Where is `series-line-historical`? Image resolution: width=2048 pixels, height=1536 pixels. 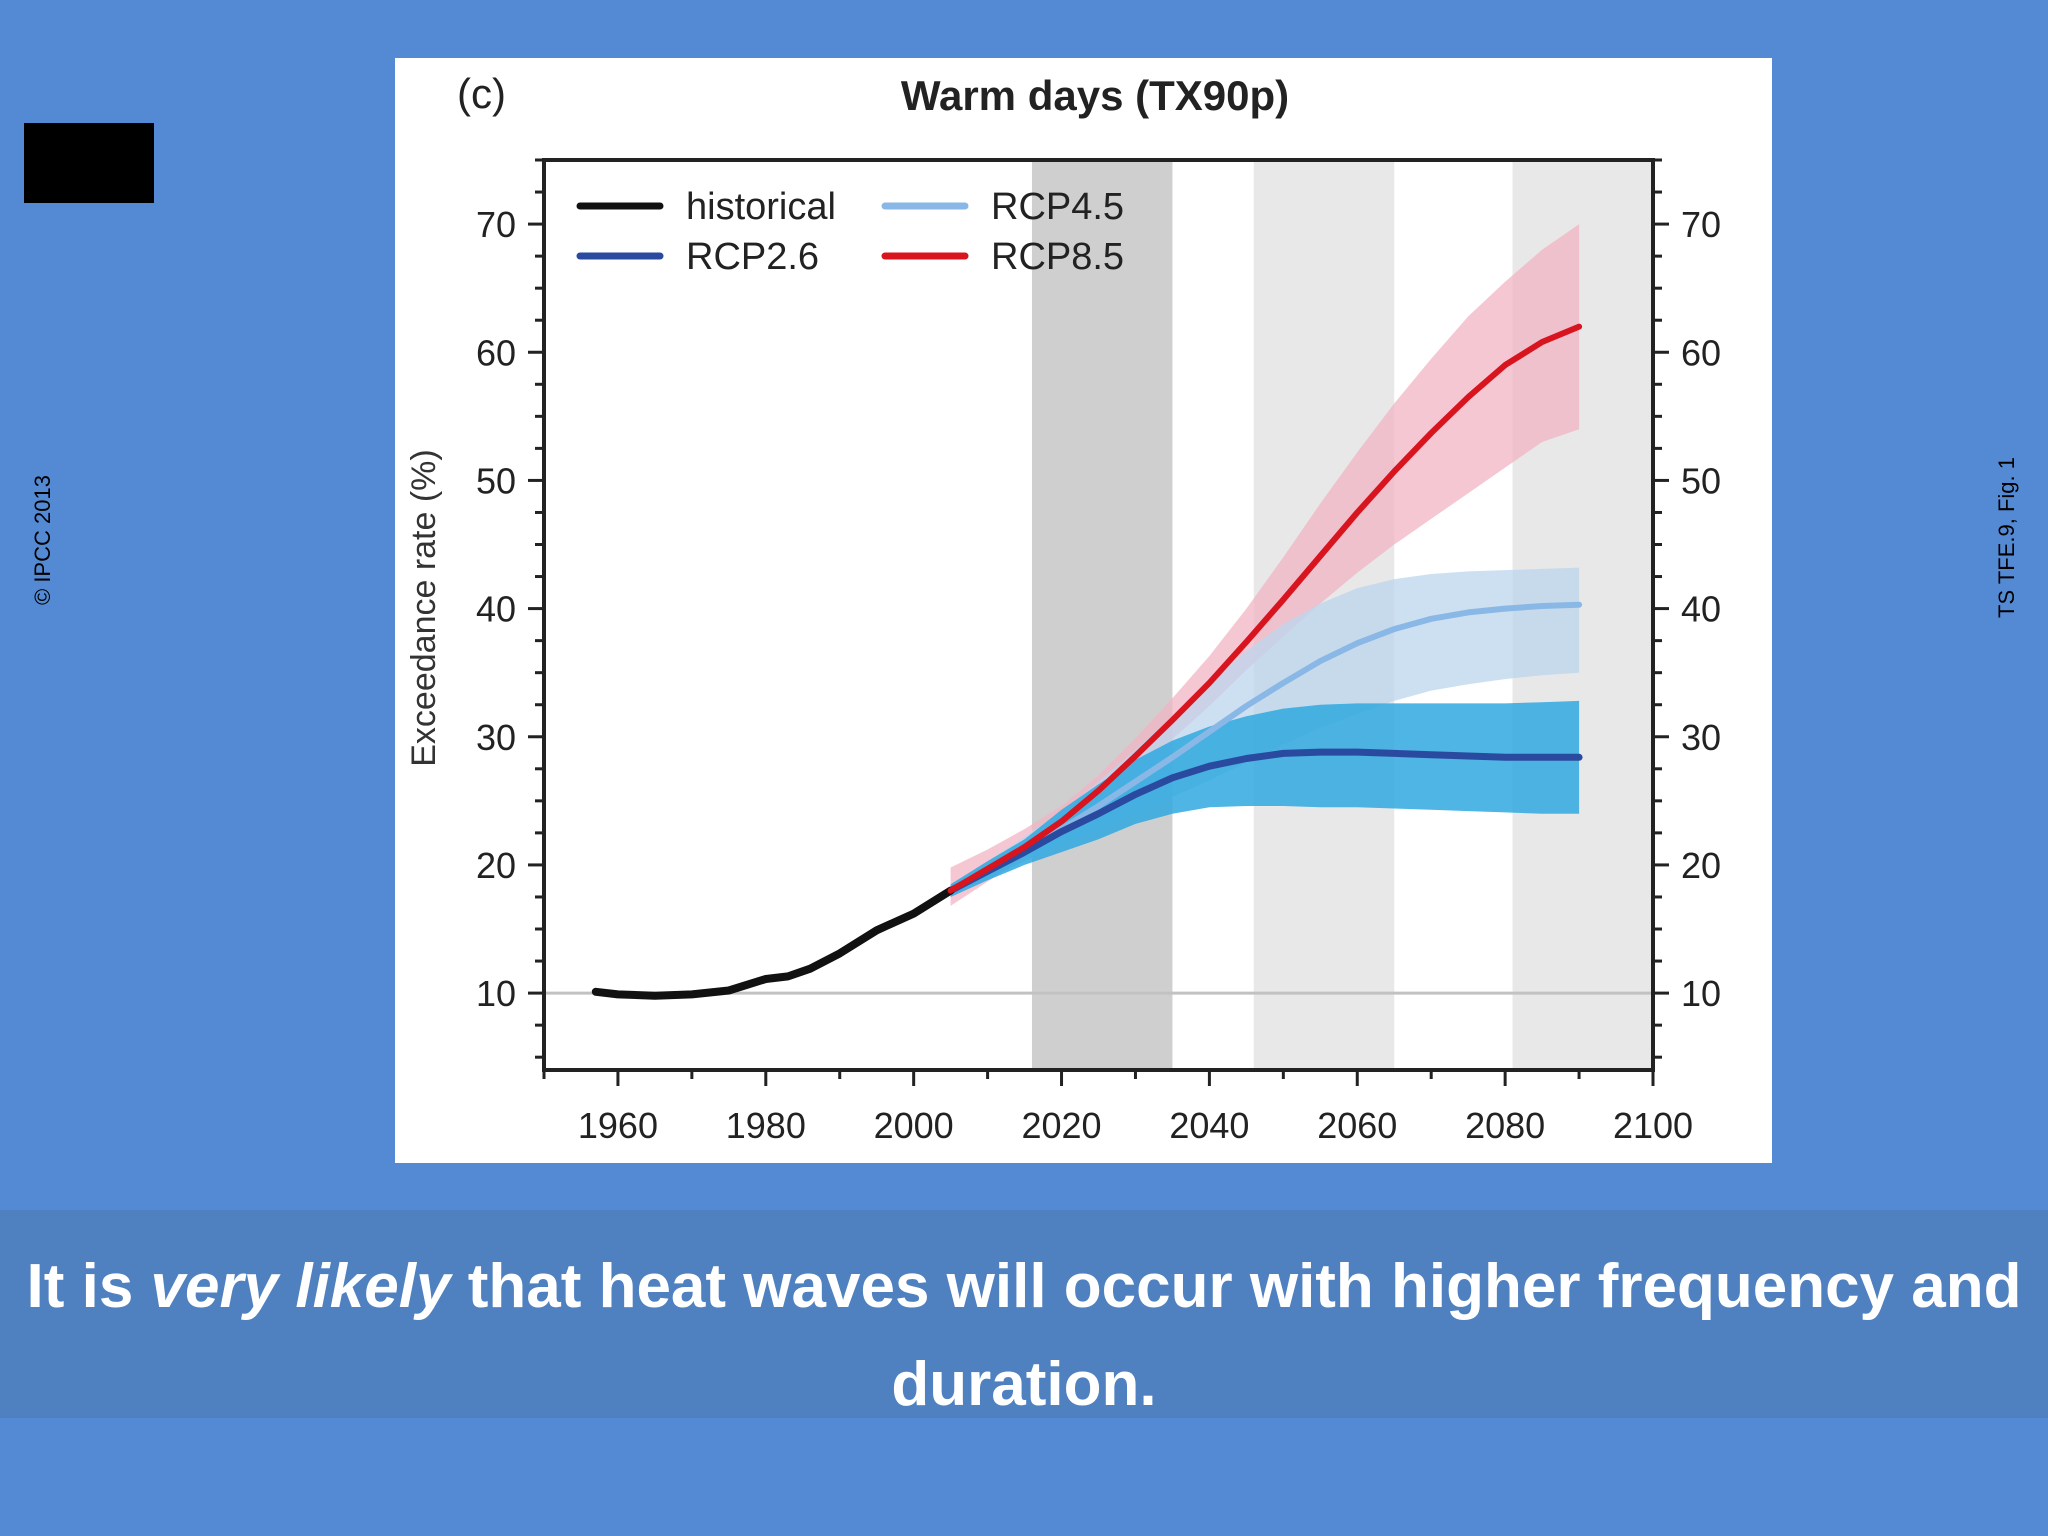
series-line-historical is located at coordinates (773, 943).